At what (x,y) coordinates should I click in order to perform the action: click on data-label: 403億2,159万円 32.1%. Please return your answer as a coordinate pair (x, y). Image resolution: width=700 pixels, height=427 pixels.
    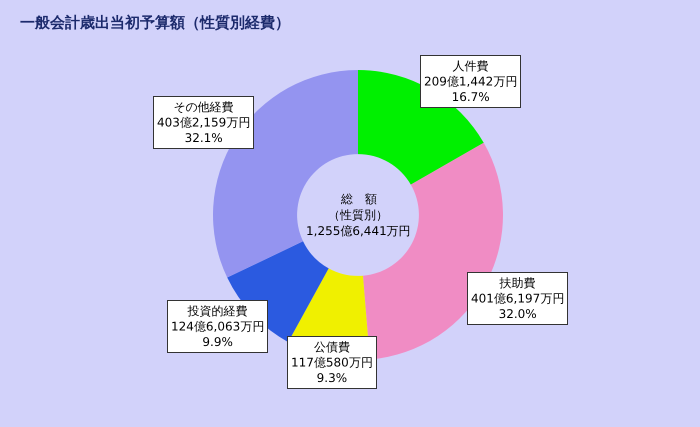
    Looking at the image, I should click on (203, 131).